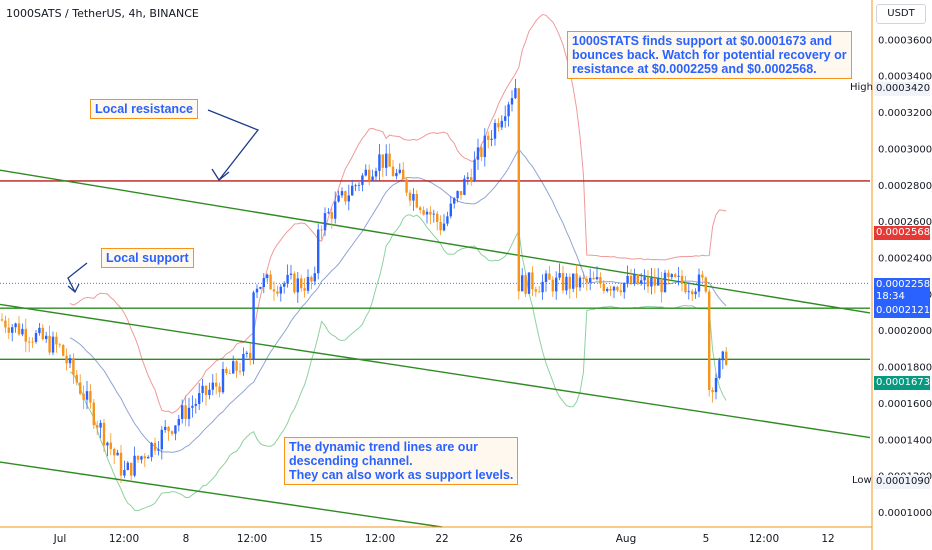  I want to click on low-price-tag: 0.0001090, so click(902, 482).